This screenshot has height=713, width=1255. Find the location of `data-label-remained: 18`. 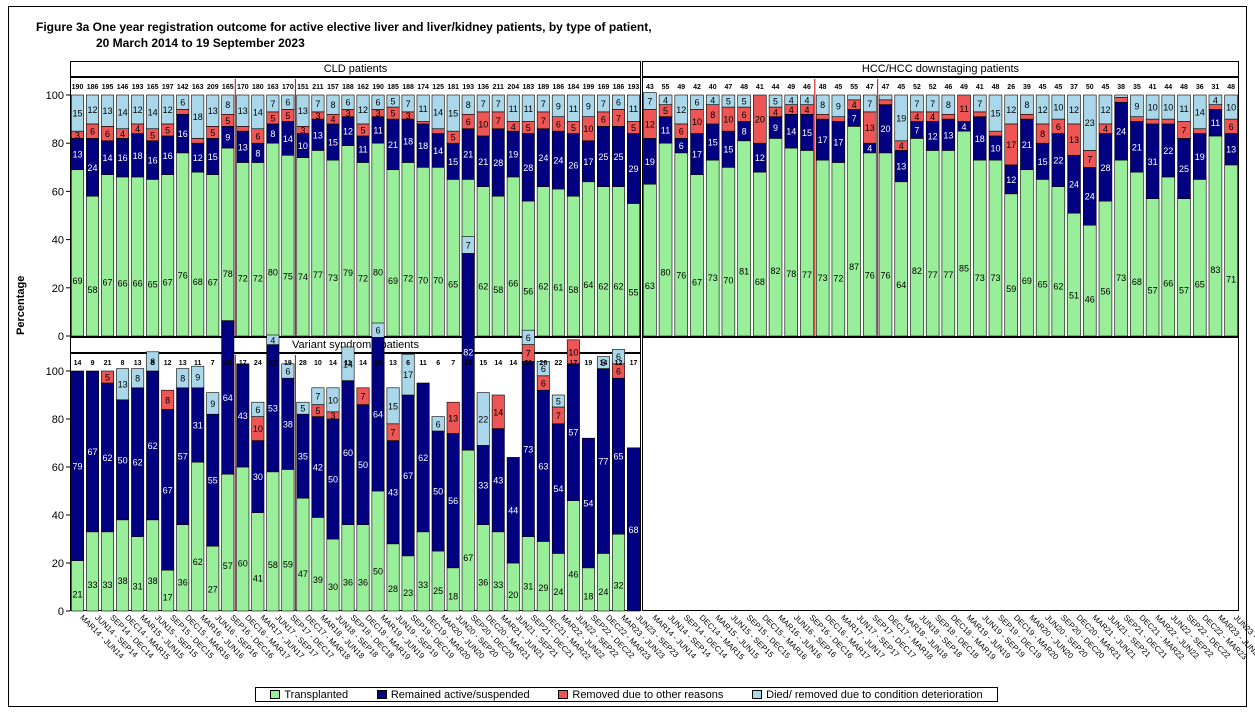

data-label-remained: 18 is located at coordinates (980, 139).